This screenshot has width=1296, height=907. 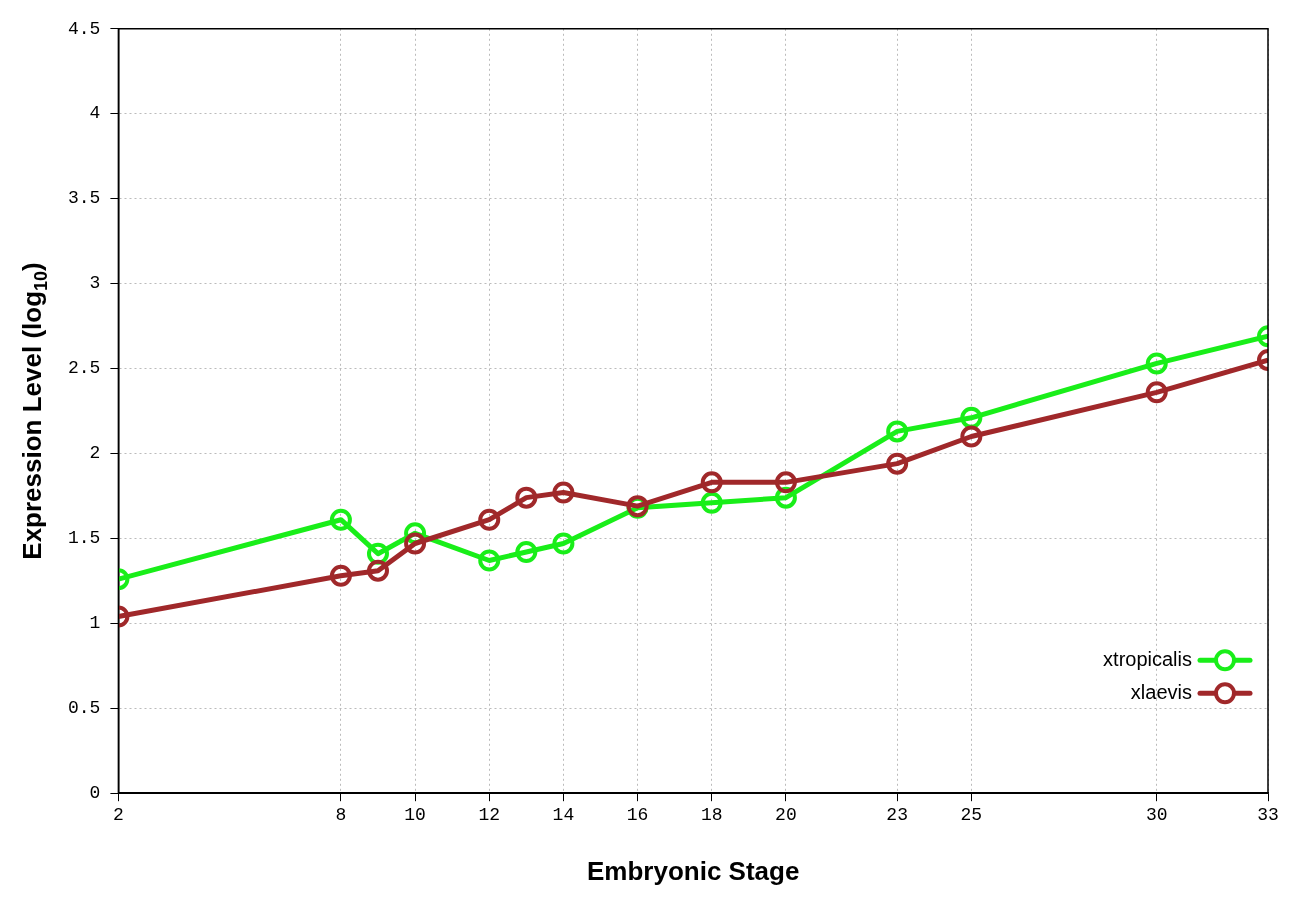 I want to click on y-tick-label: 3.5, so click(x=84, y=198).